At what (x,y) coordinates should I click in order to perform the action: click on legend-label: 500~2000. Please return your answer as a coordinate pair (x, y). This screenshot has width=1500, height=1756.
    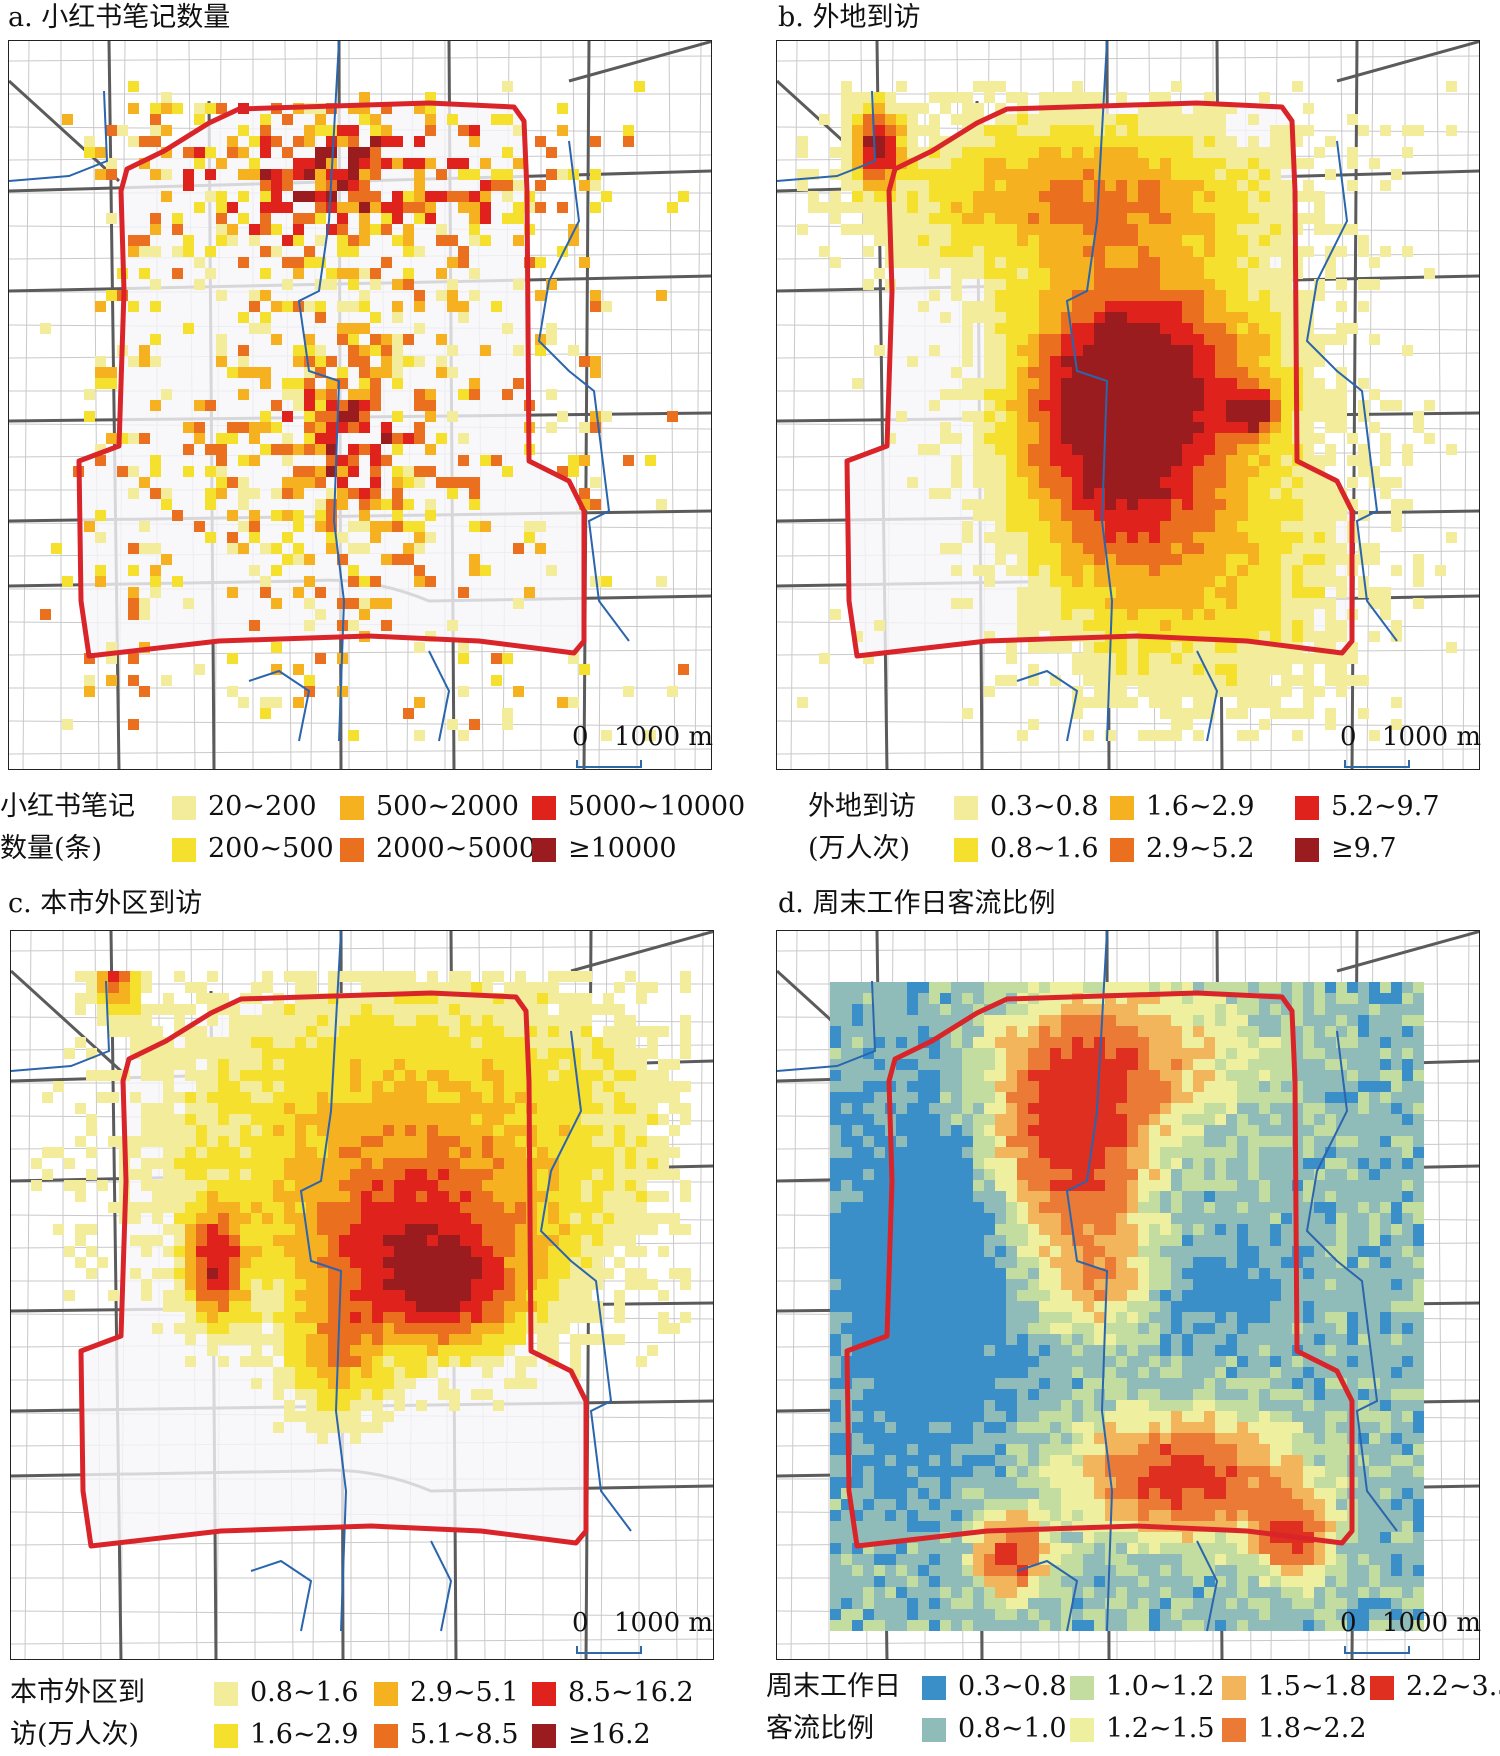
    Looking at the image, I should click on (447, 807).